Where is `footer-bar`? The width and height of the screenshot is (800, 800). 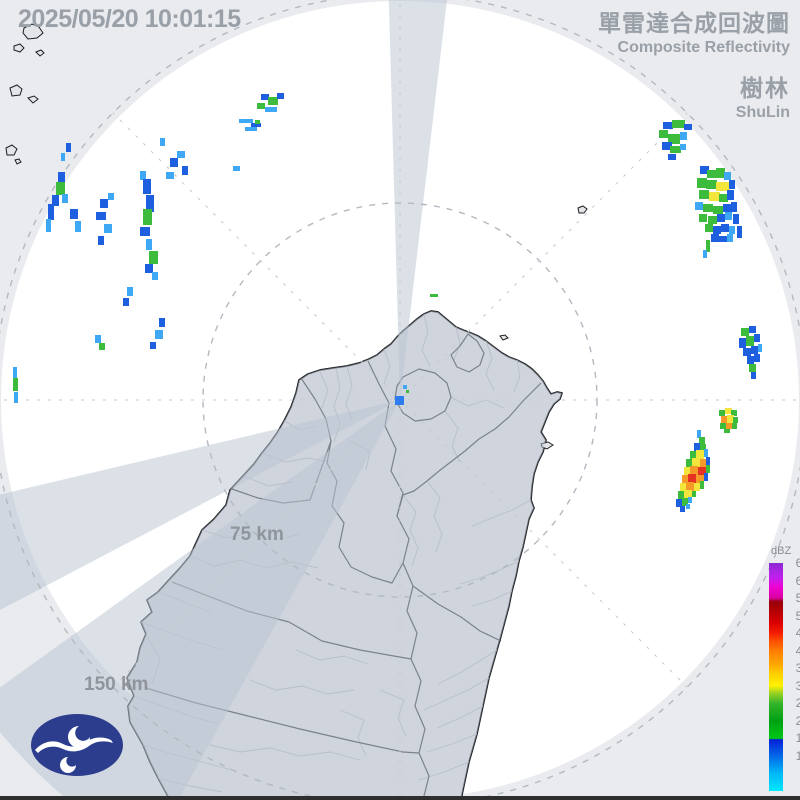 footer-bar is located at coordinates (400, 798).